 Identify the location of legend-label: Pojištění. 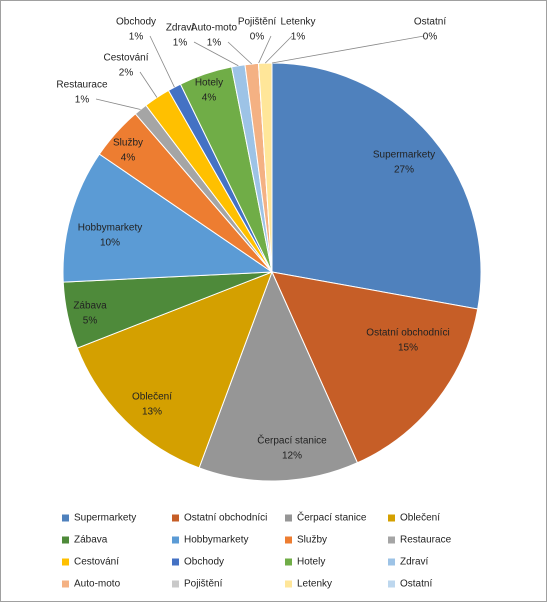
(203, 584).